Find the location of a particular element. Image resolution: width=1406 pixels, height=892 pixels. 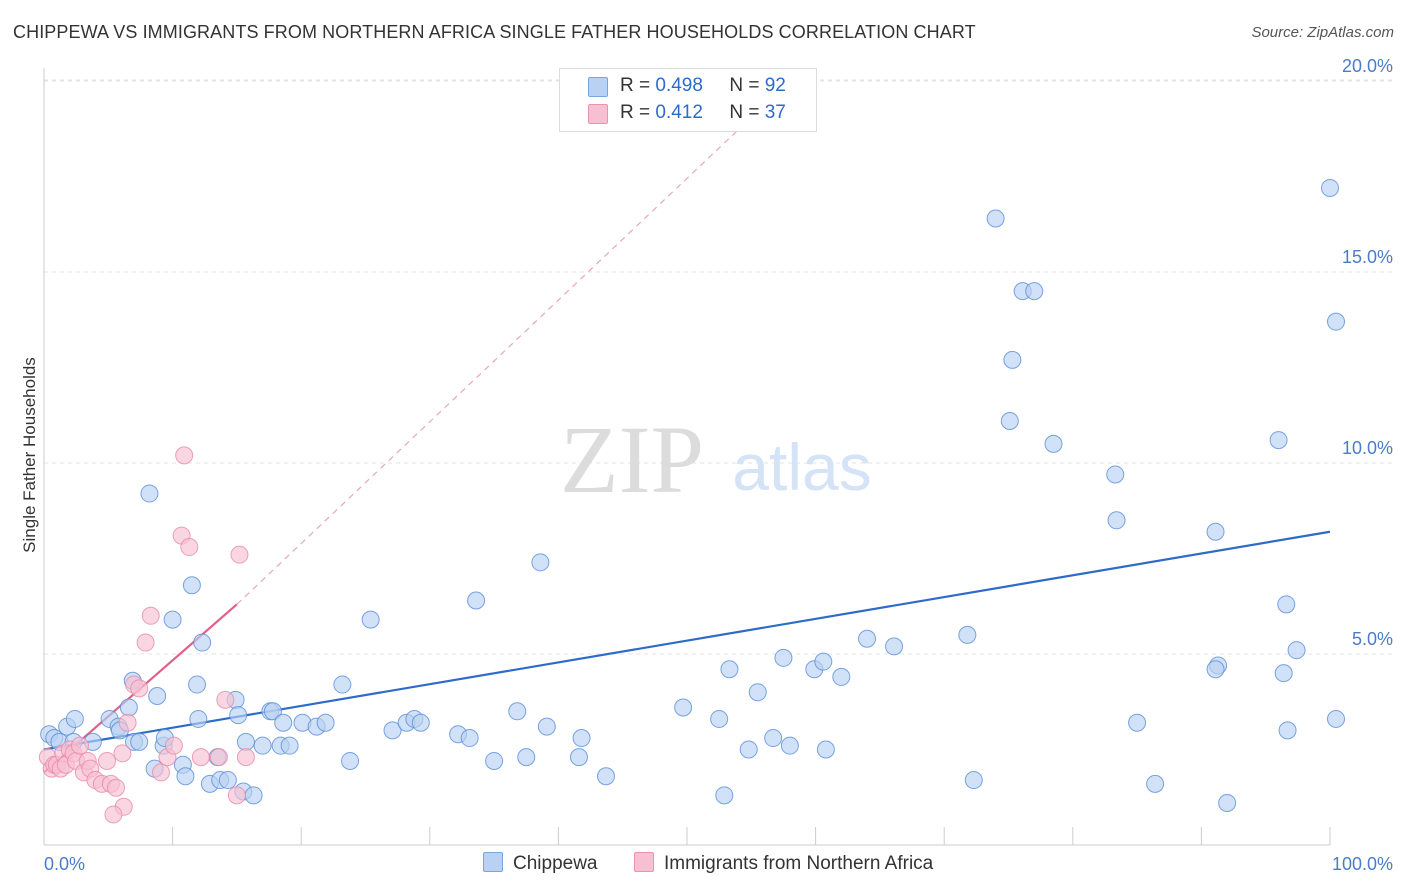

bottom-legend-label-immigrants: Immigrants from Northern Africa is located at coordinates (799, 863).